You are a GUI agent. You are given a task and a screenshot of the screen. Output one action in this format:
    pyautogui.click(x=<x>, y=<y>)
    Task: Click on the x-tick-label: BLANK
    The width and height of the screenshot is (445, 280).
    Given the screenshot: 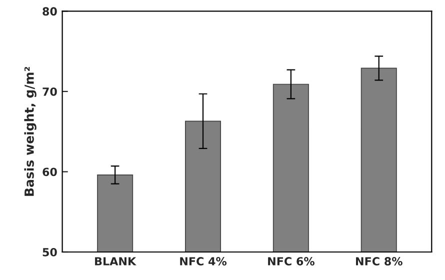 What is the action you would take?
    pyautogui.click(x=115, y=261)
    